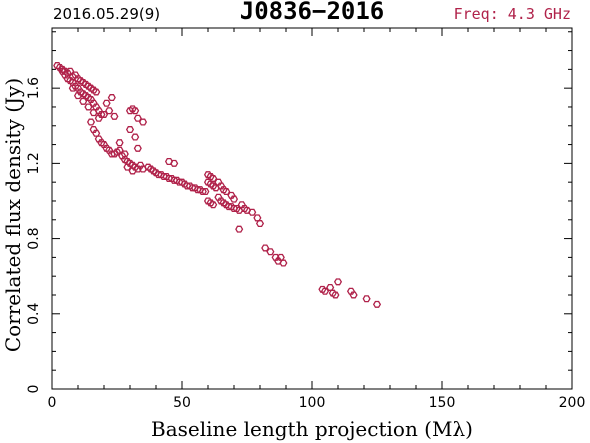  What do you see at coordinates (312, 12) in the screenshot?
I see `source-name: J0836−2016` at bounding box center [312, 12].